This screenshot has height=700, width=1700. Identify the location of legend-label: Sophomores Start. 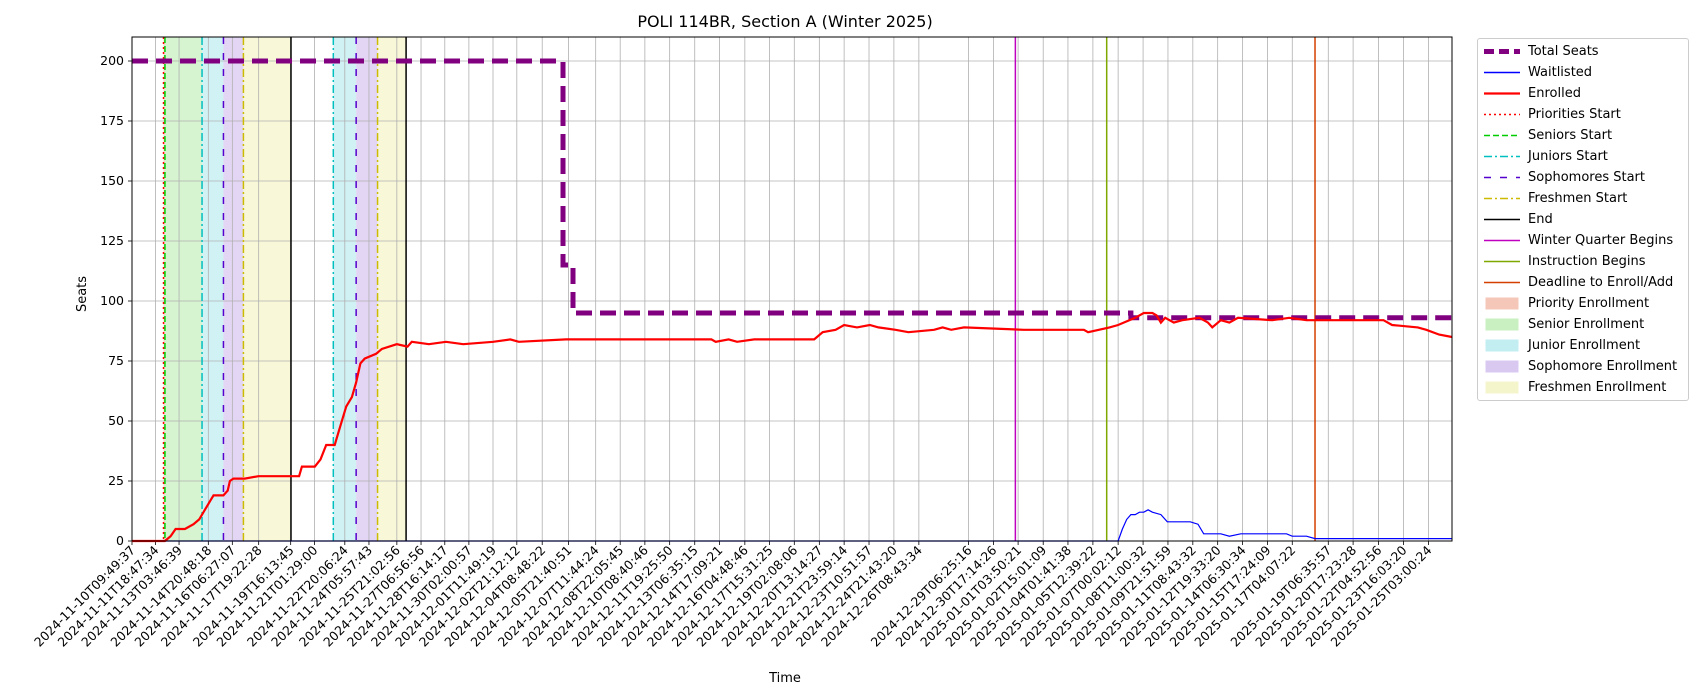
(1586, 177).